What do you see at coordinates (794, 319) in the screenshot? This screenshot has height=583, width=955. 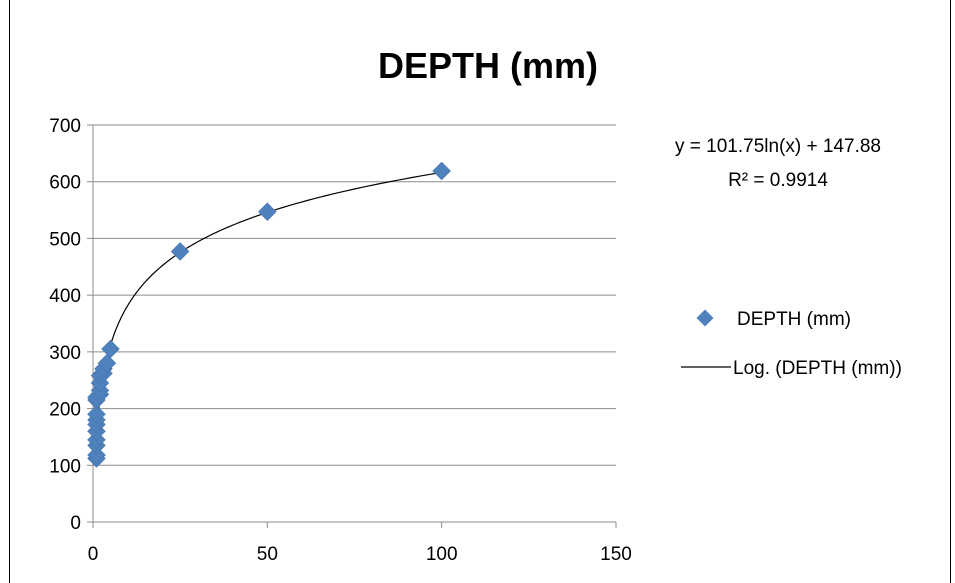 I see `legend-series-label: DEPTH (mm)` at bounding box center [794, 319].